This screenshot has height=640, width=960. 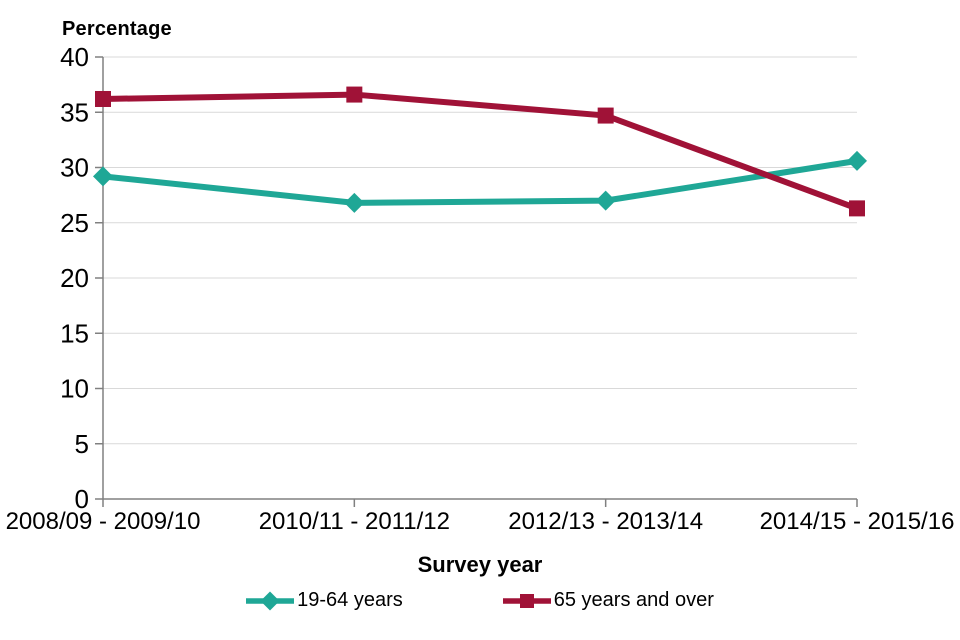 I want to click on x-tick-label: 2014/15 - 2015/16, so click(x=857, y=521).